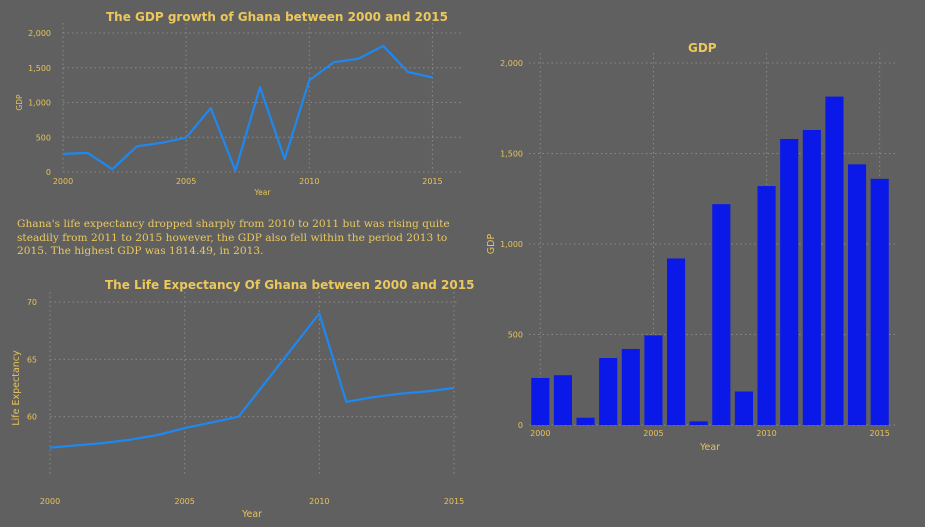  Describe the element at coordinates (32, 359) in the screenshot. I see `y-tick-label: 65` at that location.